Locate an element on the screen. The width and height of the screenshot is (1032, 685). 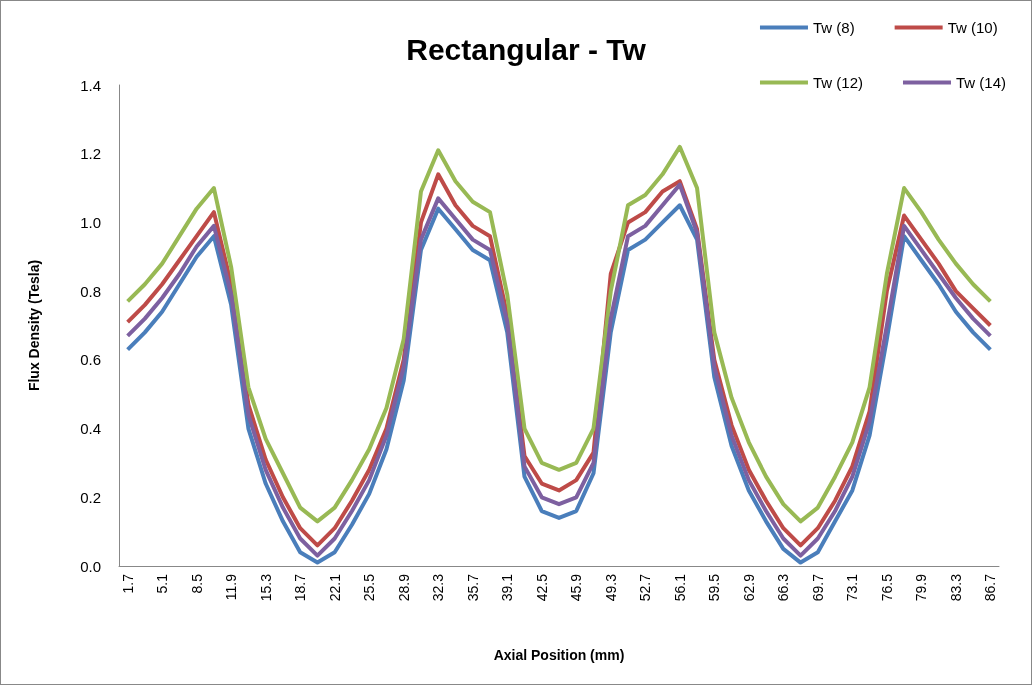
x-tick-label: 25.5 is located at coordinates (369, 587).